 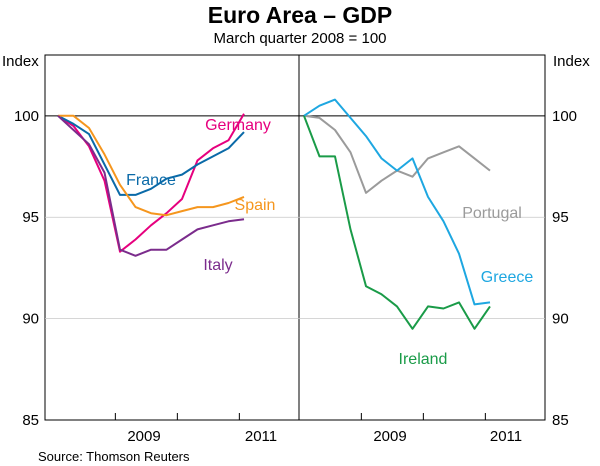 I want to click on series-line-germany, so click(x=151, y=183).